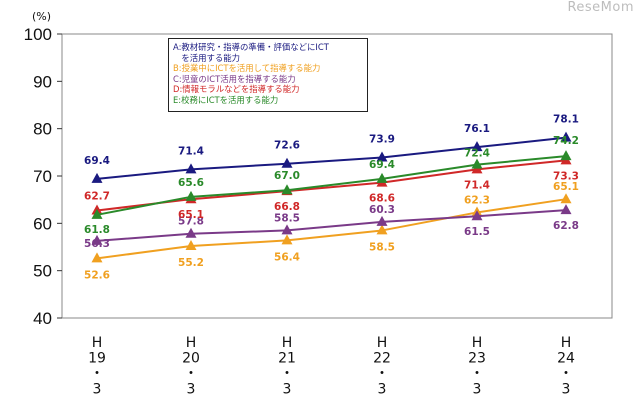  Describe the element at coordinates (382, 140) in the screenshot. I see `data-label: 73.9` at that location.